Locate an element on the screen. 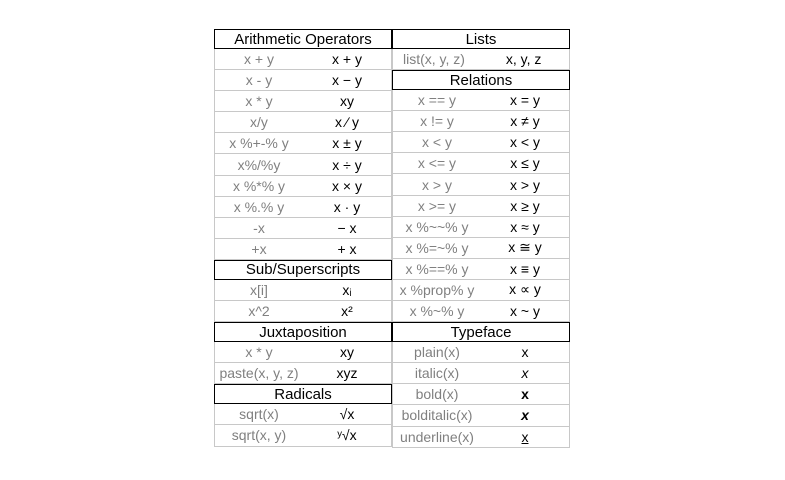 The height and width of the screenshot is (480, 785). table-row: x >= y x ≥ y is located at coordinates (481, 206).